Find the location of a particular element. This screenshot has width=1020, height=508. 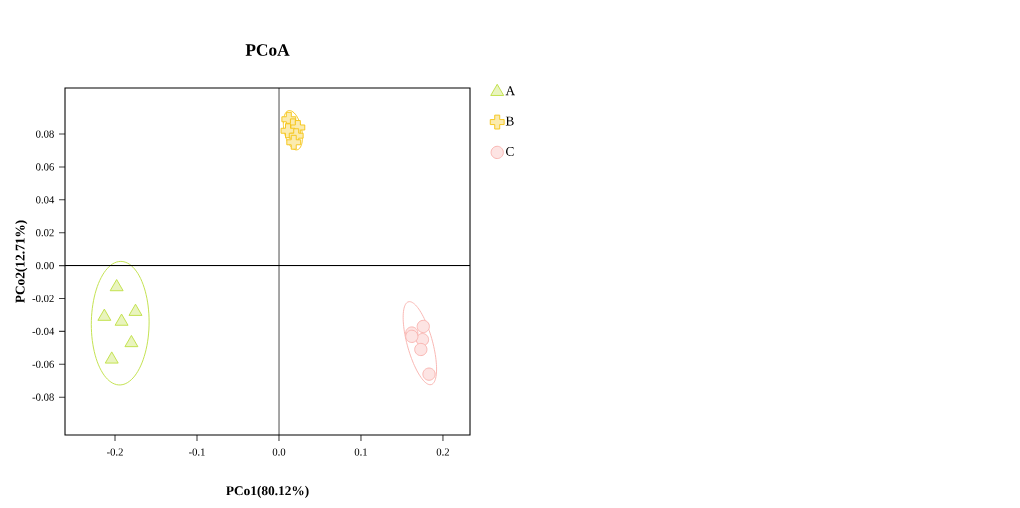

x-tick-label: 0.1 is located at coordinates (360, 452).